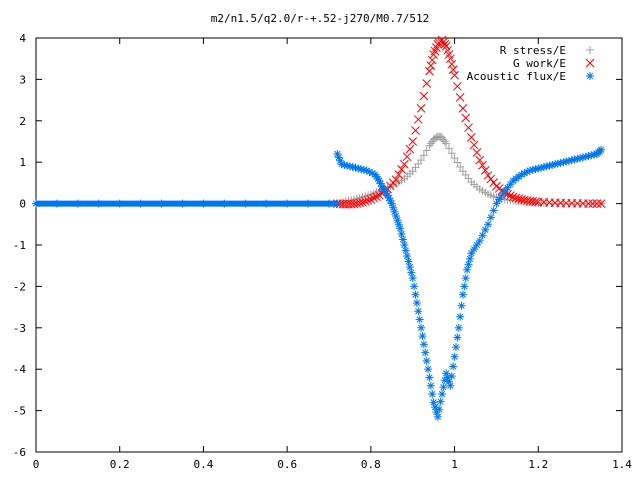 The height and width of the screenshot is (480, 640). I want to click on y-tick-label: -2, so click(19, 286).